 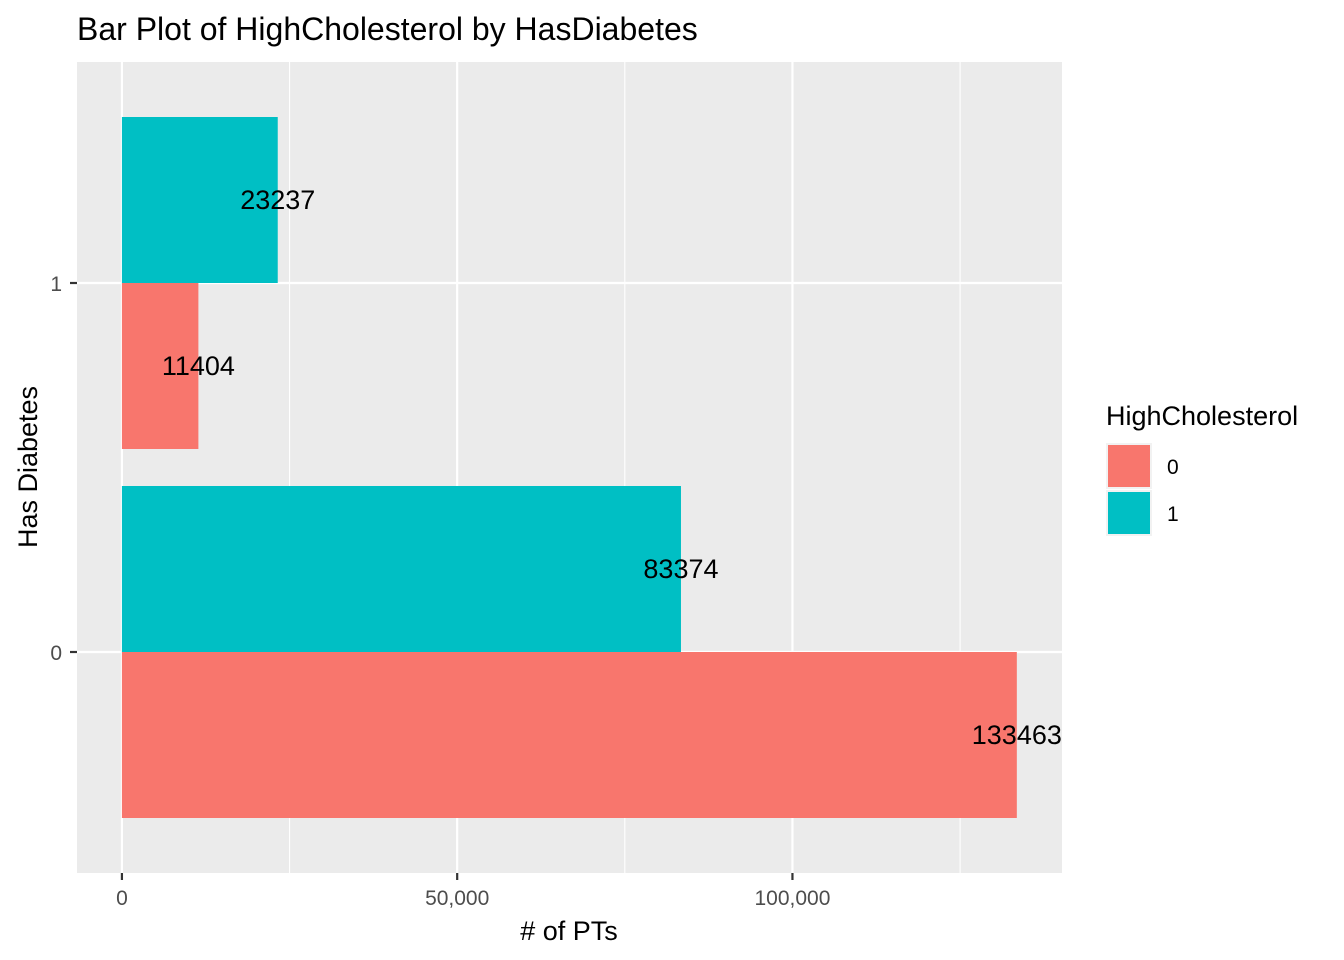 I want to click on y-axis: 01, so click(x=63, y=469).